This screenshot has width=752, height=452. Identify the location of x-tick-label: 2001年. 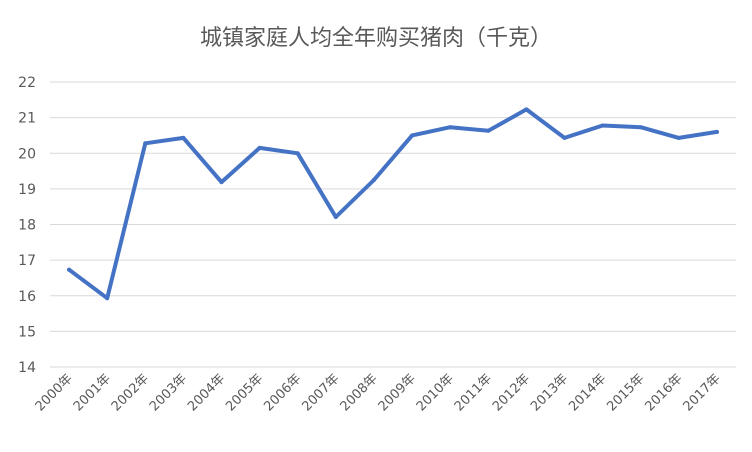
(92, 392).